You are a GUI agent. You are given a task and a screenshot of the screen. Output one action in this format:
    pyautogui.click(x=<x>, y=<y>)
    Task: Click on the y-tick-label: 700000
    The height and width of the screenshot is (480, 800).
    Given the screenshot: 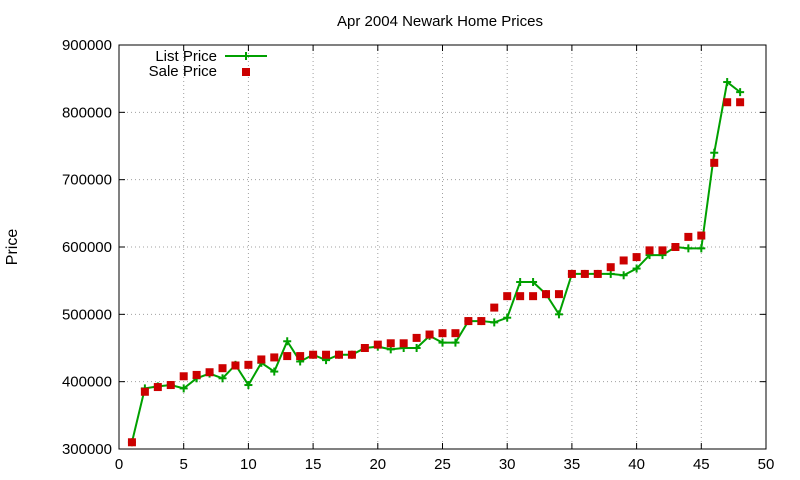 What is the action you would take?
    pyautogui.click(x=87, y=180)
    